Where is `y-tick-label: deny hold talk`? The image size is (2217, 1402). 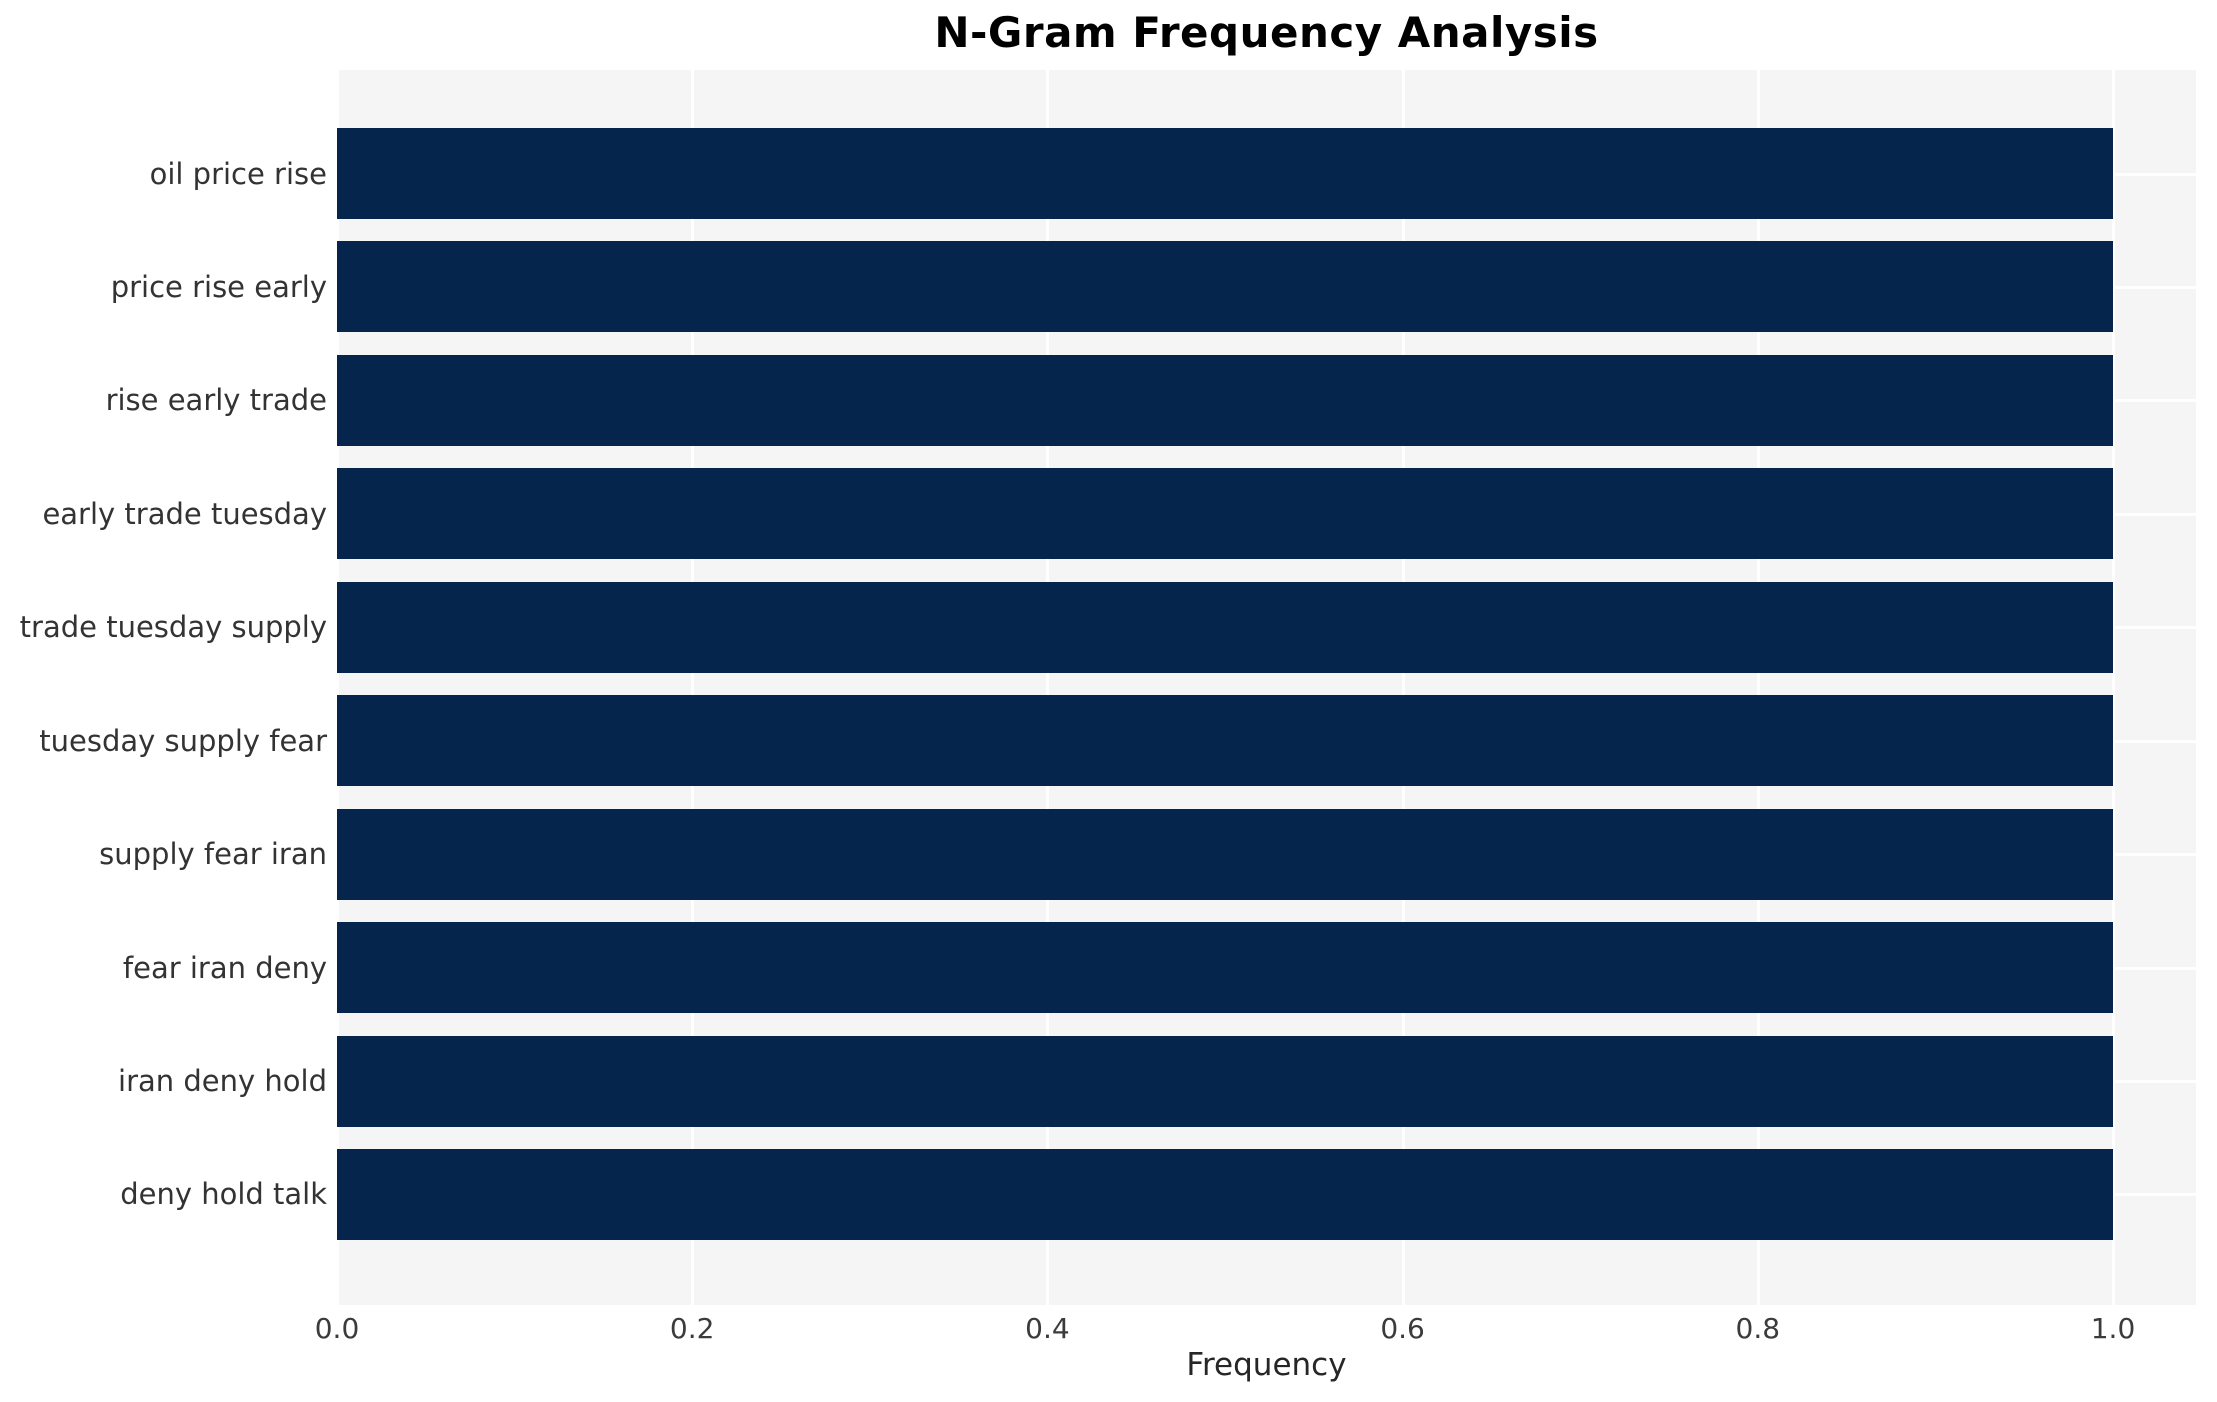 y-tick-label: deny hold talk is located at coordinates (223, 1194).